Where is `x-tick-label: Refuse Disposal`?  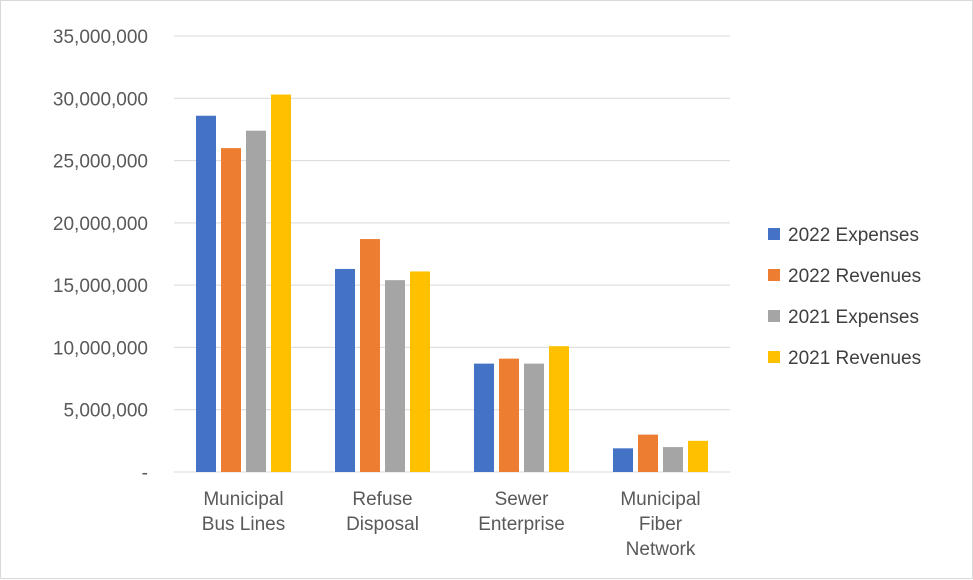 x-tick-label: Refuse Disposal is located at coordinates (382, 512).